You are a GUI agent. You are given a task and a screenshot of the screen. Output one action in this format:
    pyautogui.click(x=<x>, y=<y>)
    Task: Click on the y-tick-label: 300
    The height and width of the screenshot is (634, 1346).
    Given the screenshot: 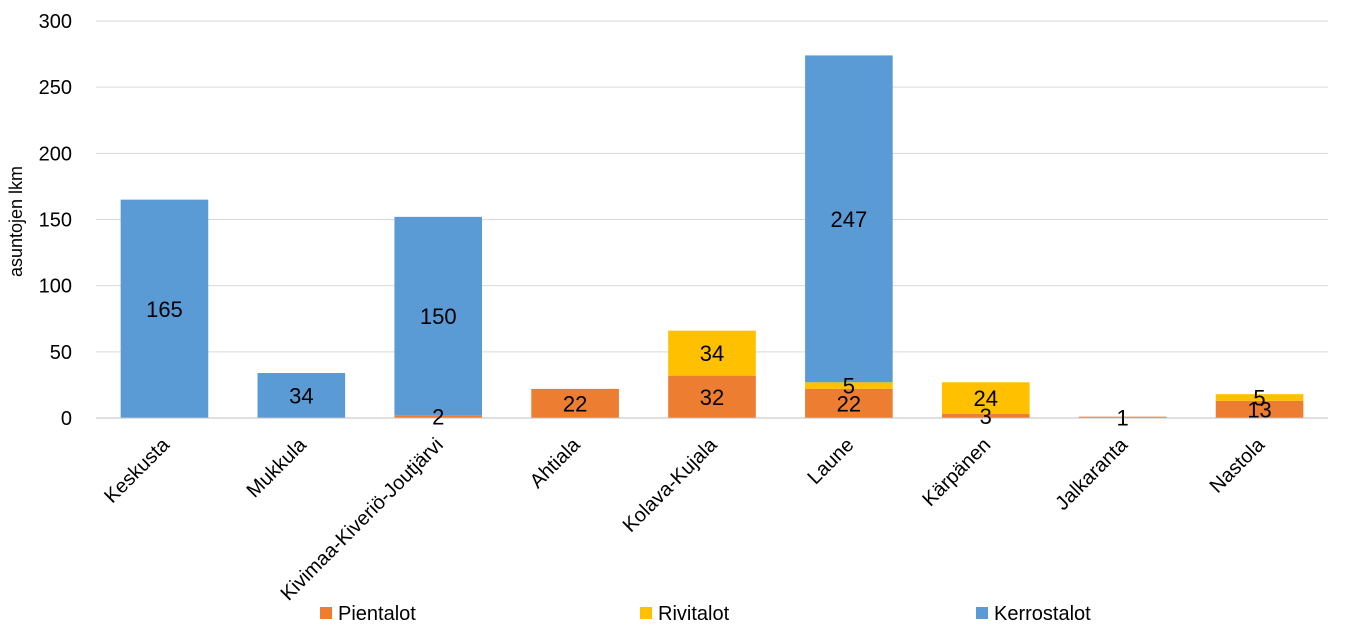 What is the action you would take?
    pyautogui.click(x=55, y=22)
    